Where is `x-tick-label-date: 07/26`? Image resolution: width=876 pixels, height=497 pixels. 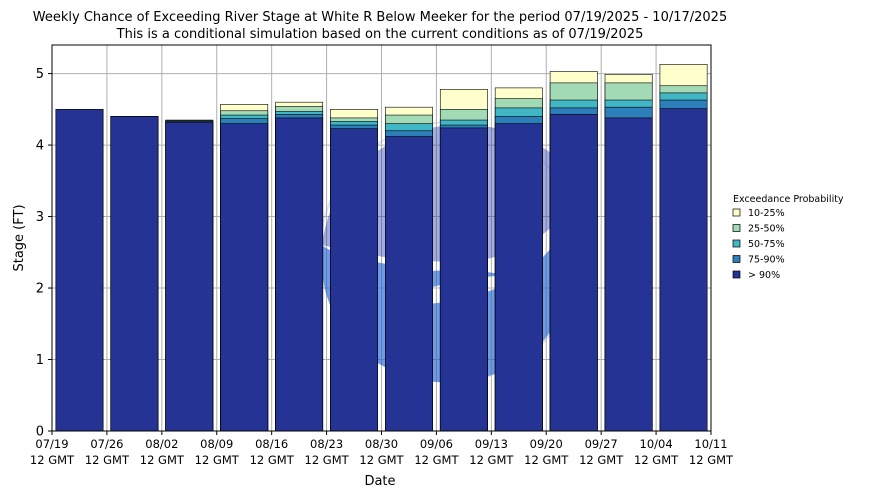 x-tick-label-date: 07/26 is located at coordinates (106, 444).